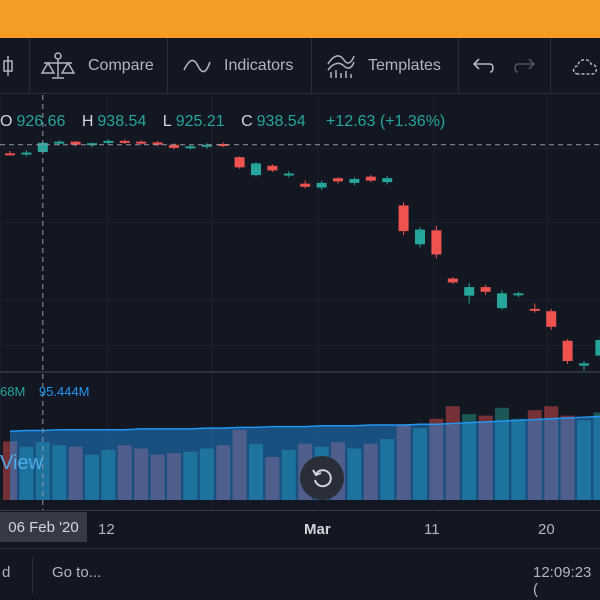 Image resolution: width=600 pixels, height=600 pixels. Describe the element at coordinates (13, 391) in the screenshot. I see `volume-value: 68M` at that location.